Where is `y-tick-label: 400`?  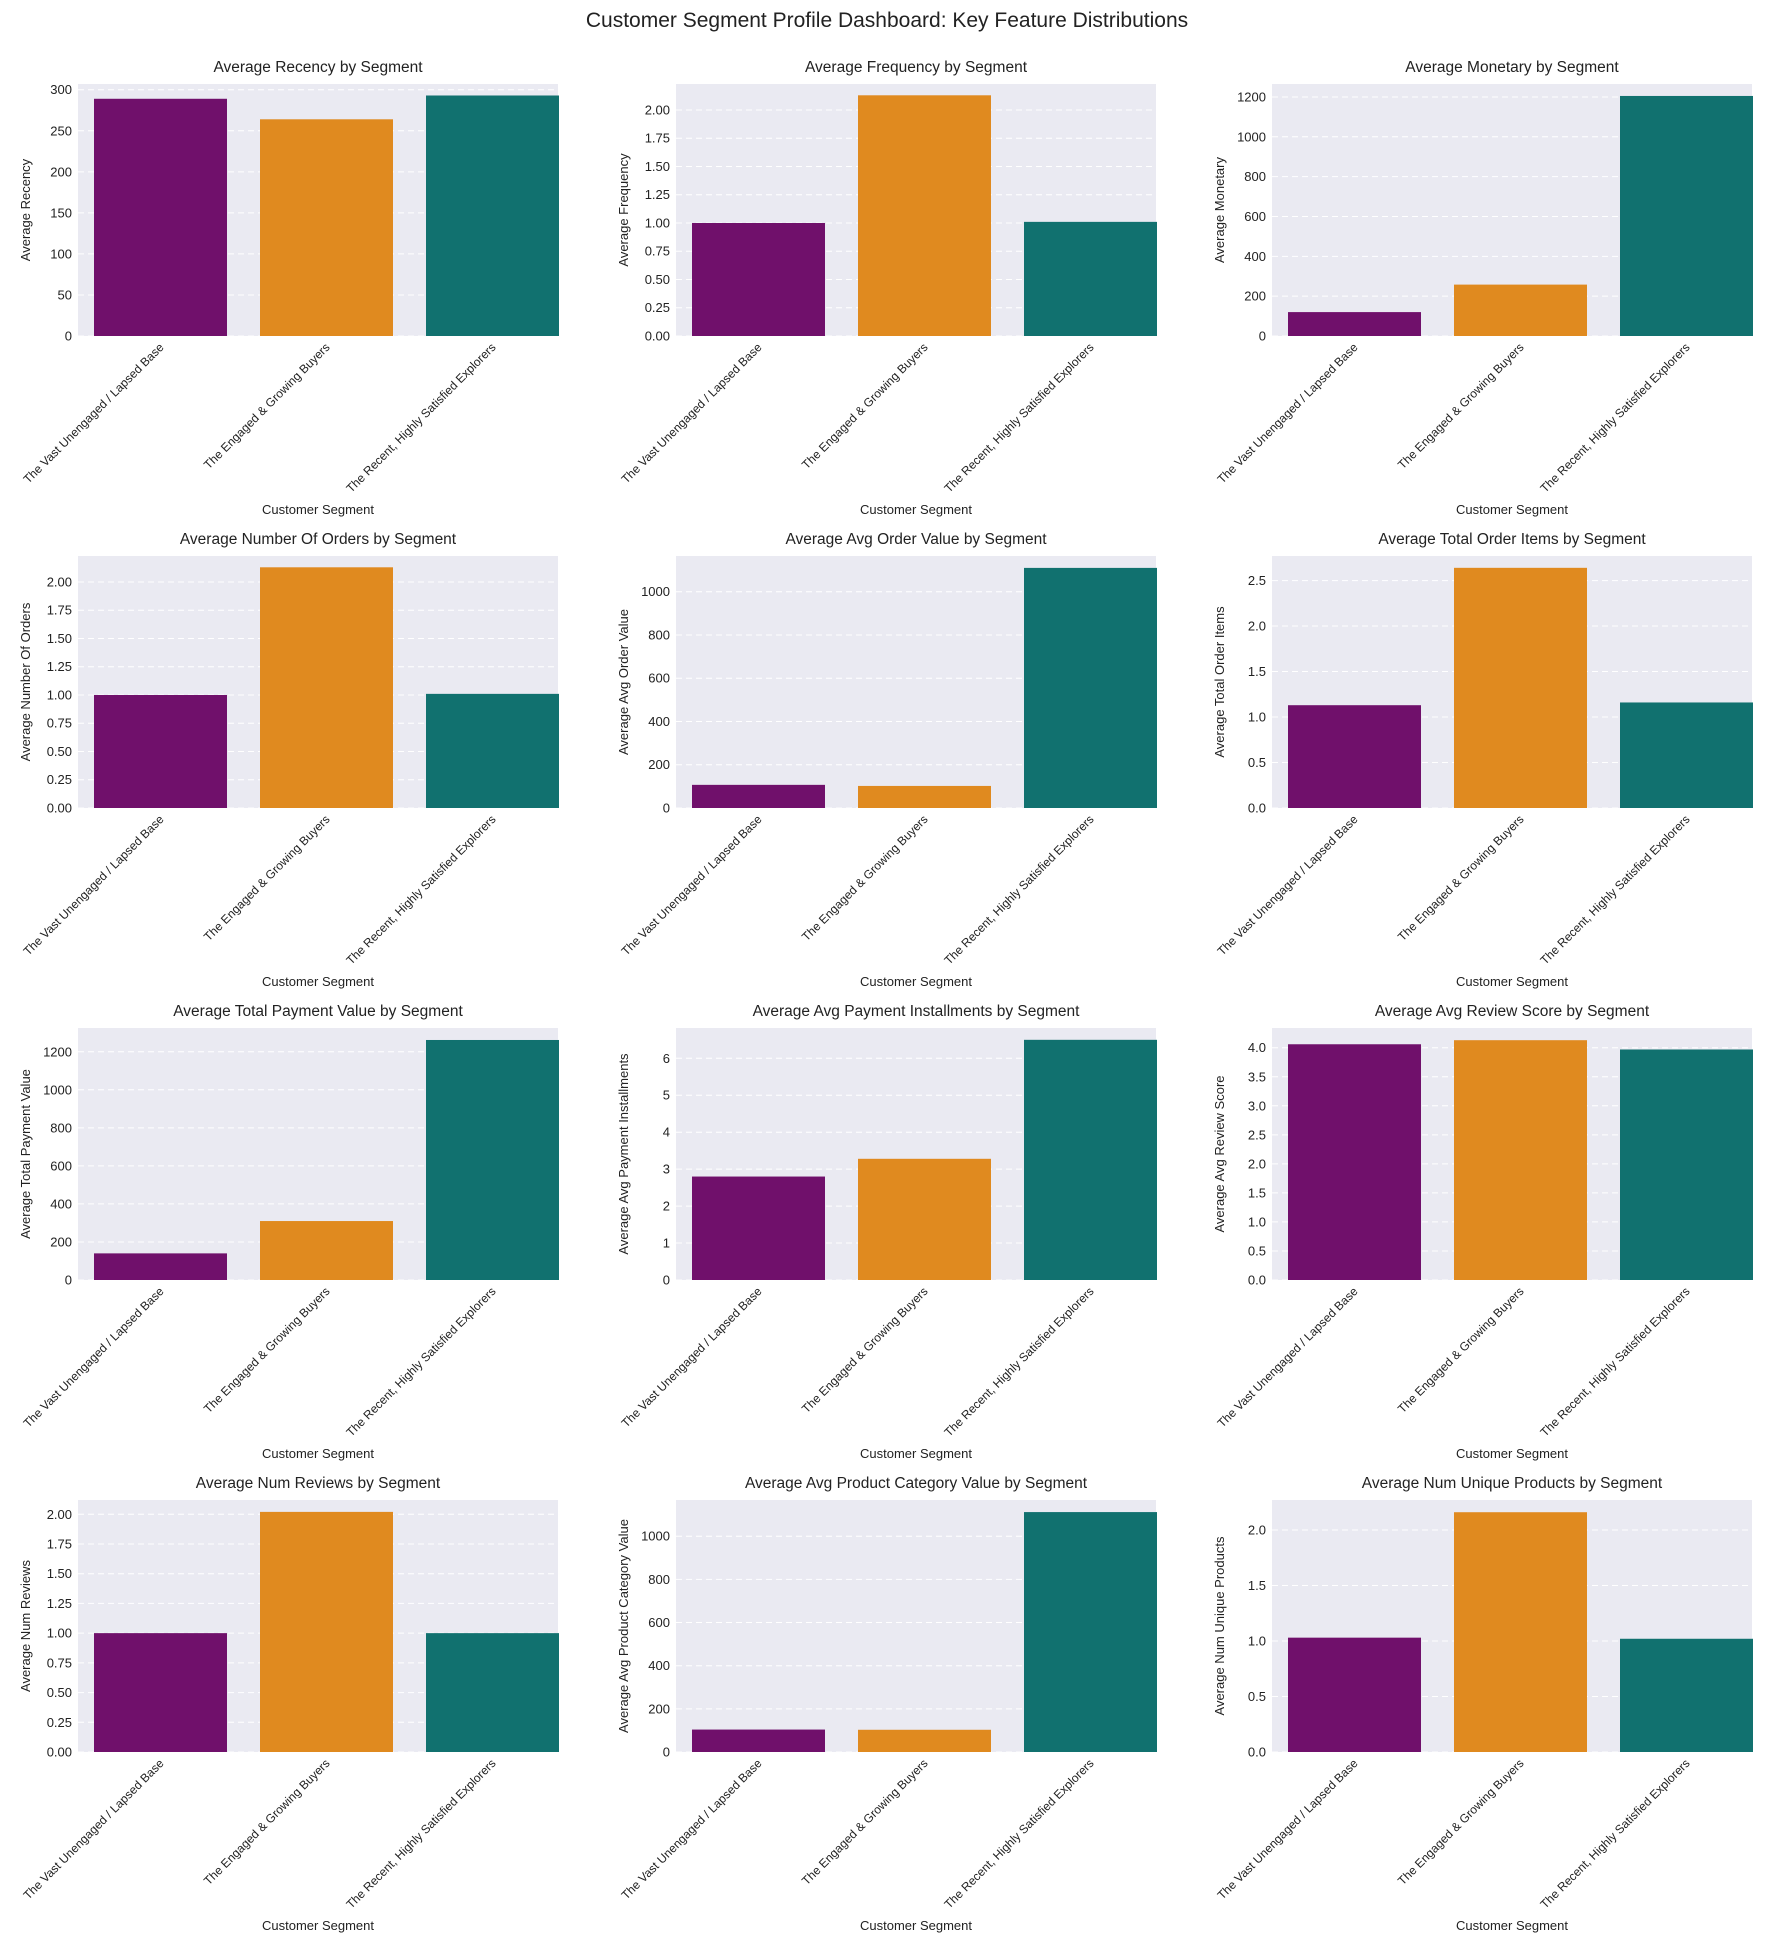 y-tick-label: 400 is located at coordinates (659, 721).